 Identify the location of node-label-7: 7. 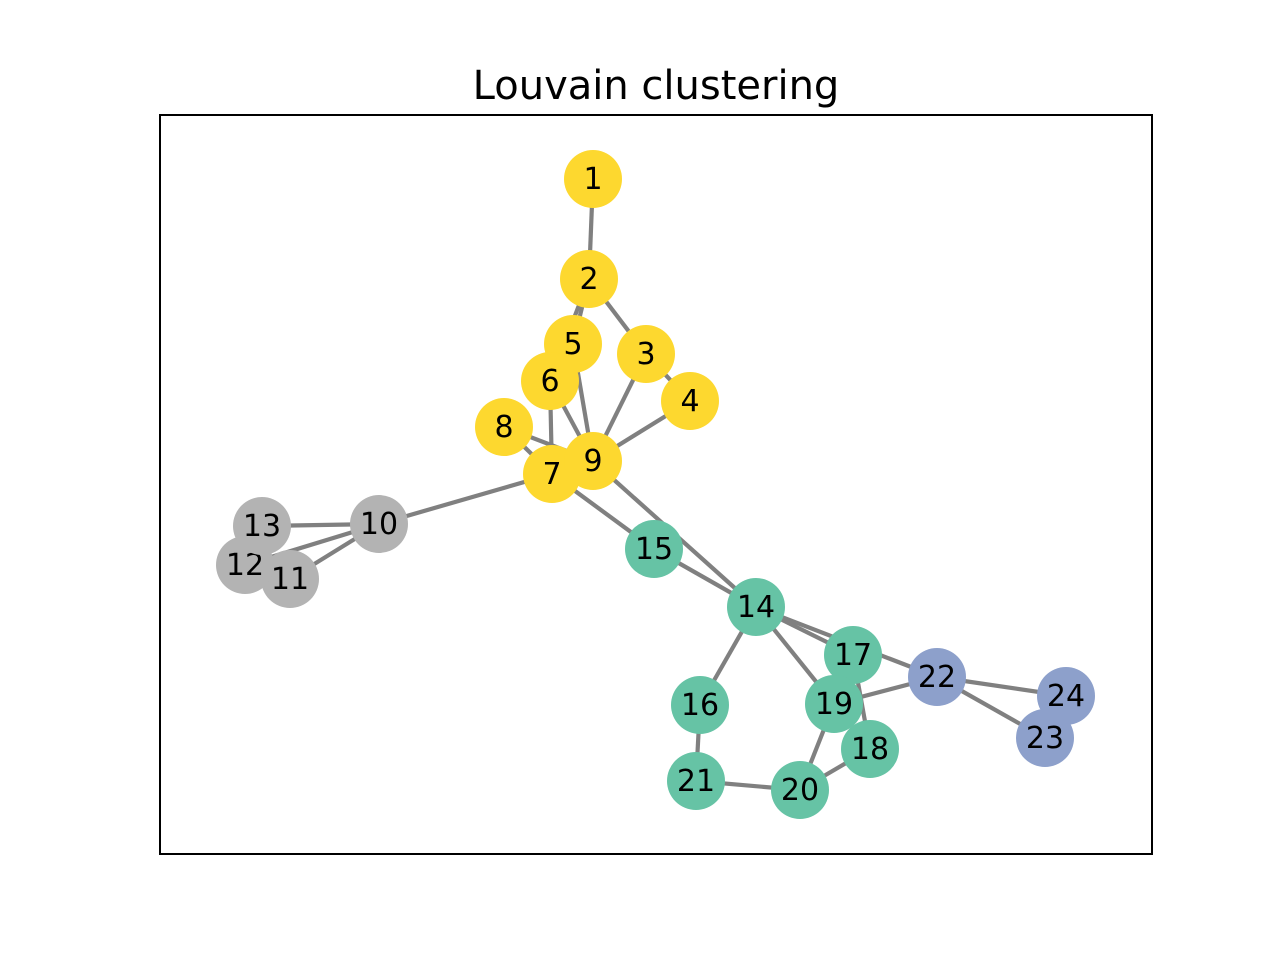
(551, 474).